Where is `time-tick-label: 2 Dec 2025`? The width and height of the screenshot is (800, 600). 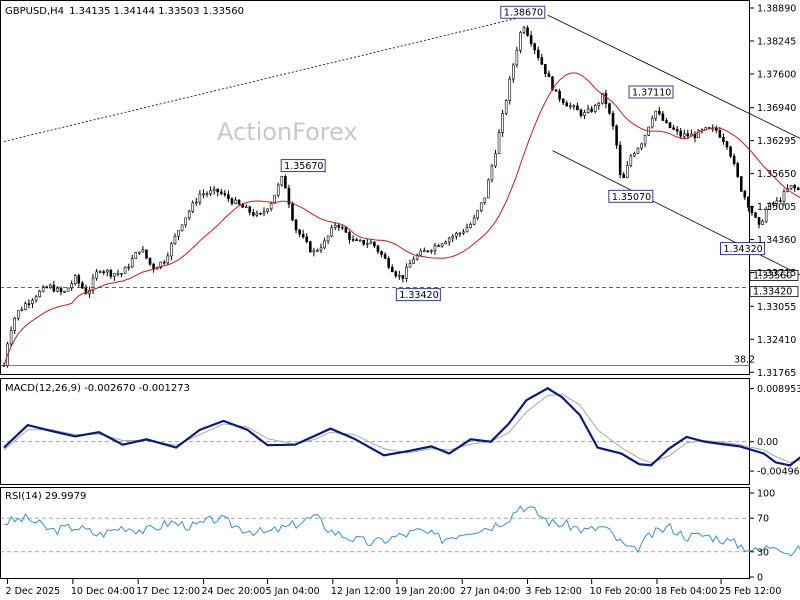 time-tick-label: 2 Dec 2025 is located at coordinates (33, 591).